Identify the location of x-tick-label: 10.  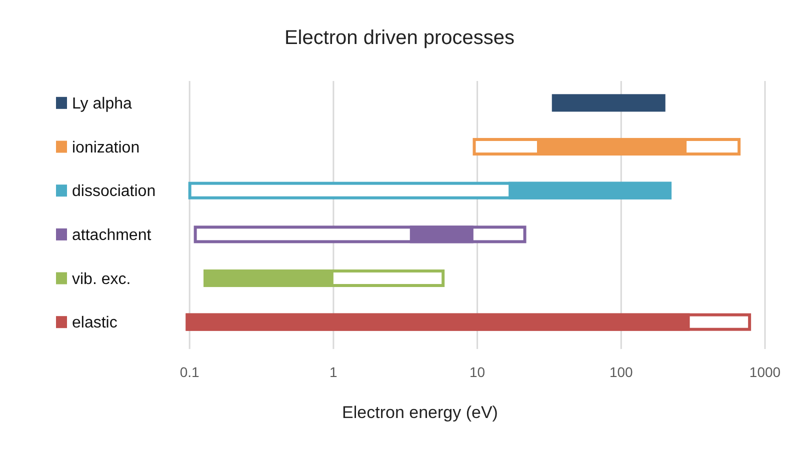
(478, 372).